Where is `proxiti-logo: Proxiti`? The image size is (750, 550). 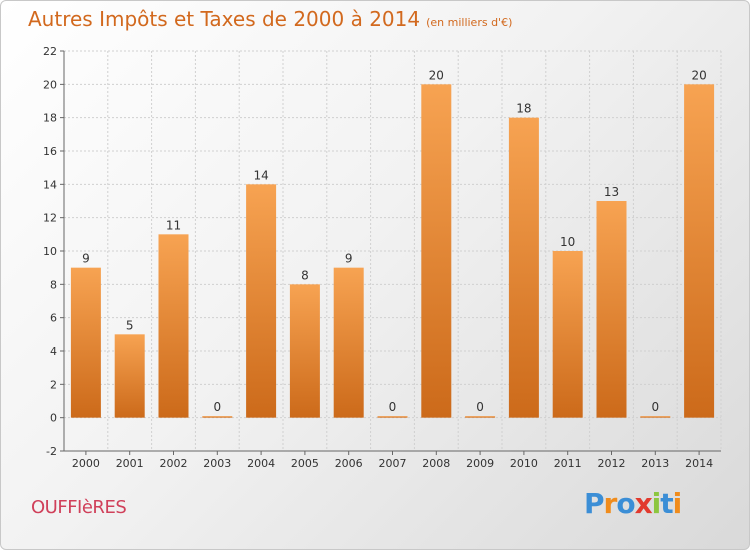
proxiti-logo: Proxiti is located at coordinates (633, 503).